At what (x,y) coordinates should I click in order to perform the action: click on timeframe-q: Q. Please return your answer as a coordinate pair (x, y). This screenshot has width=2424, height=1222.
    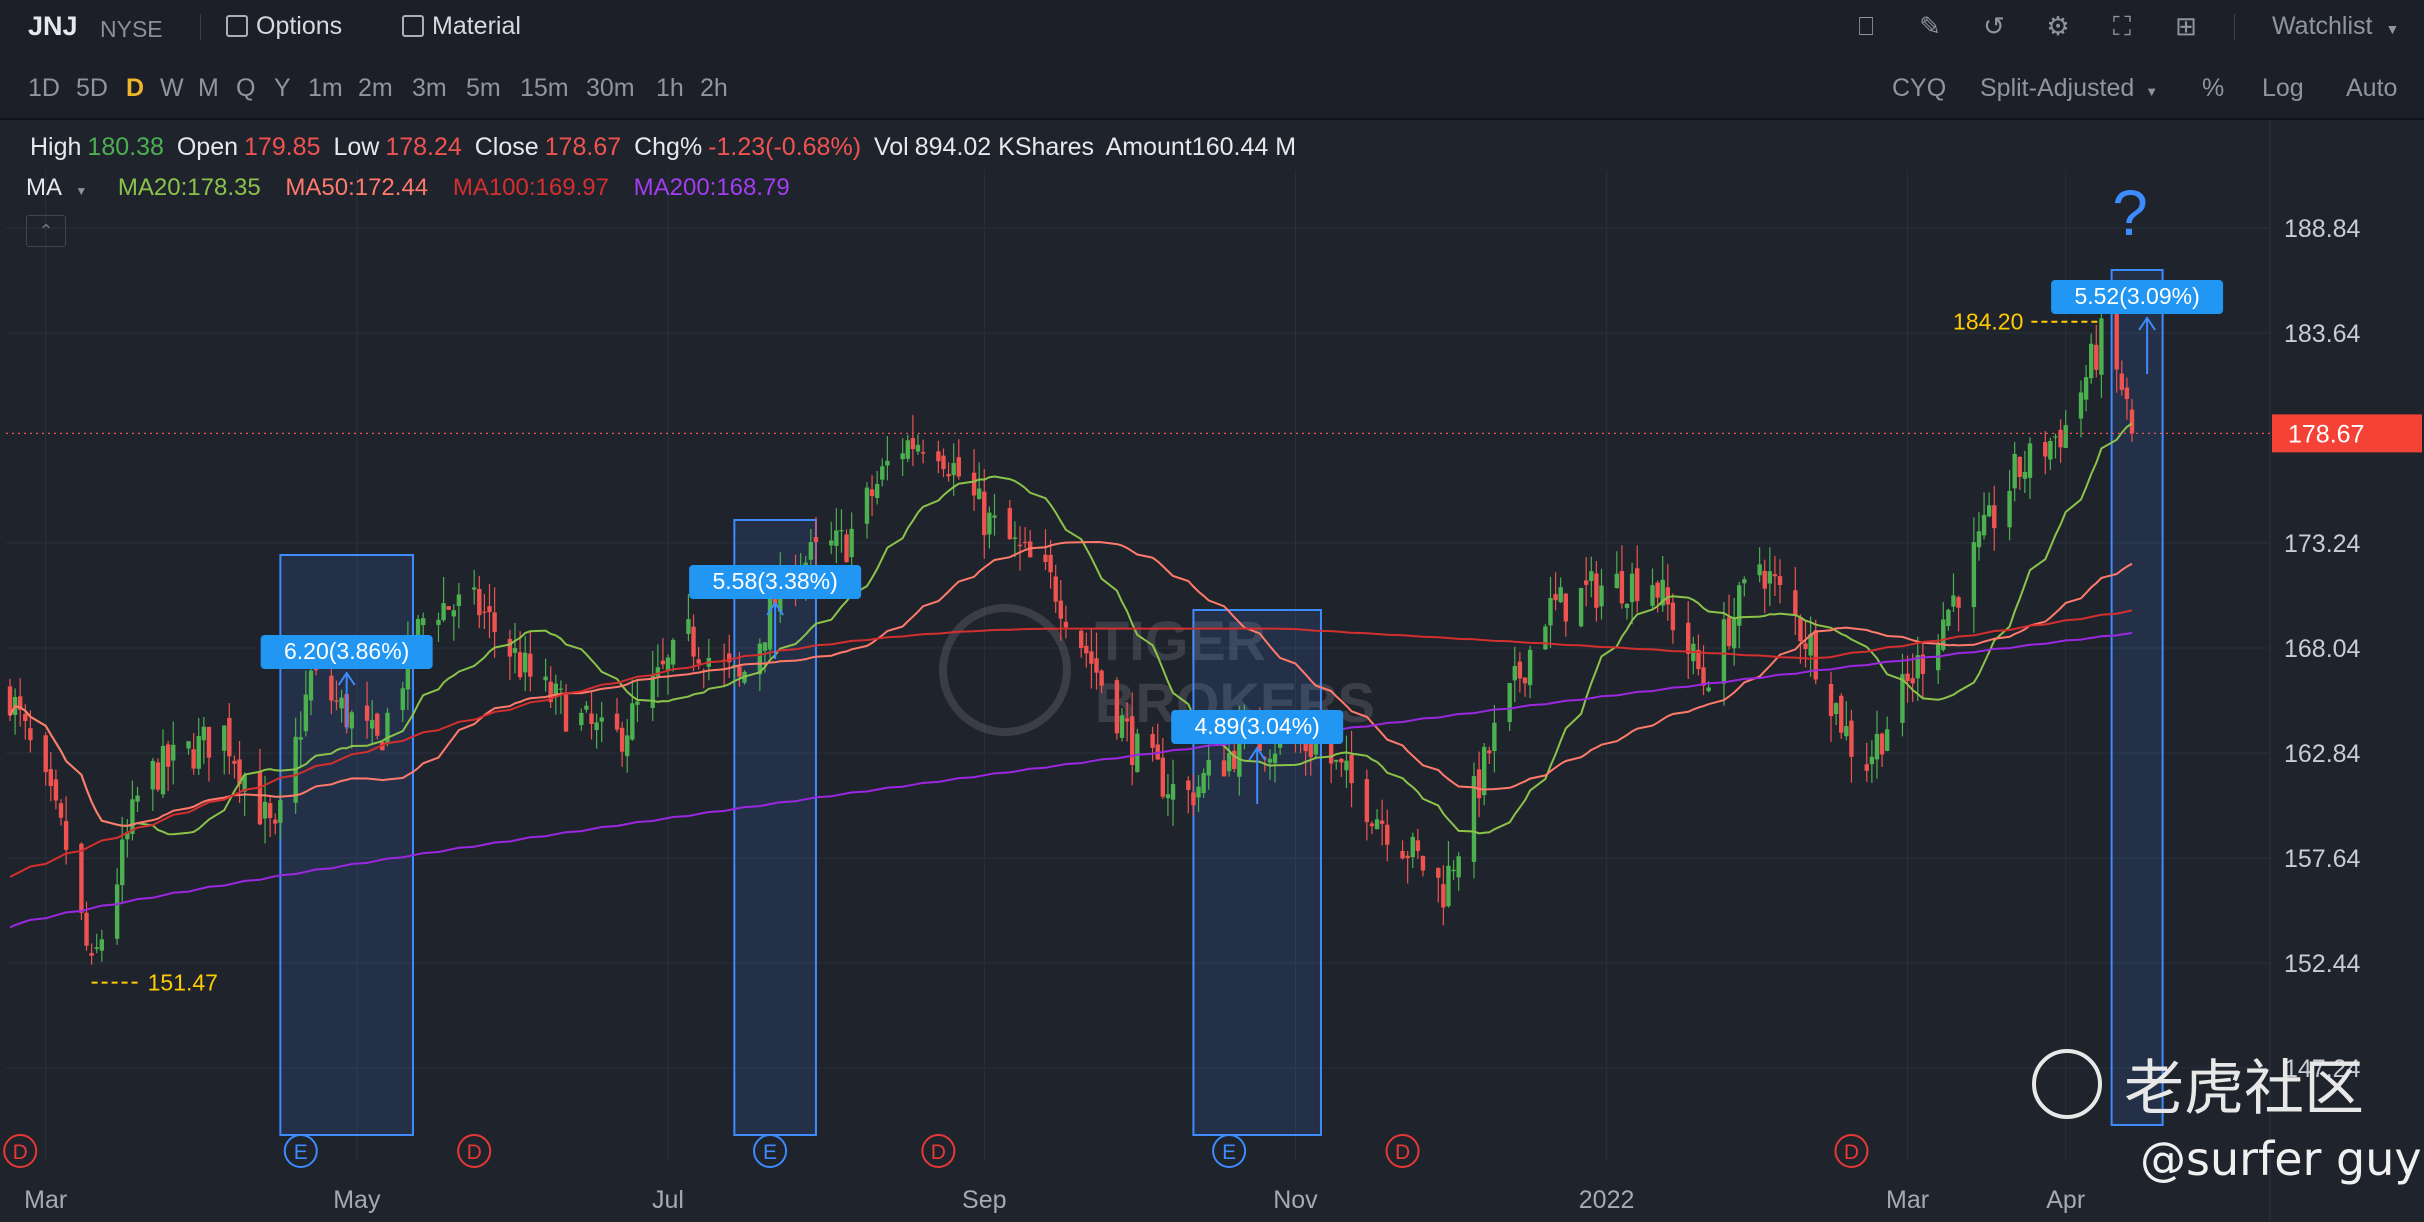
    Looking at the image, I should click on (246, 88).